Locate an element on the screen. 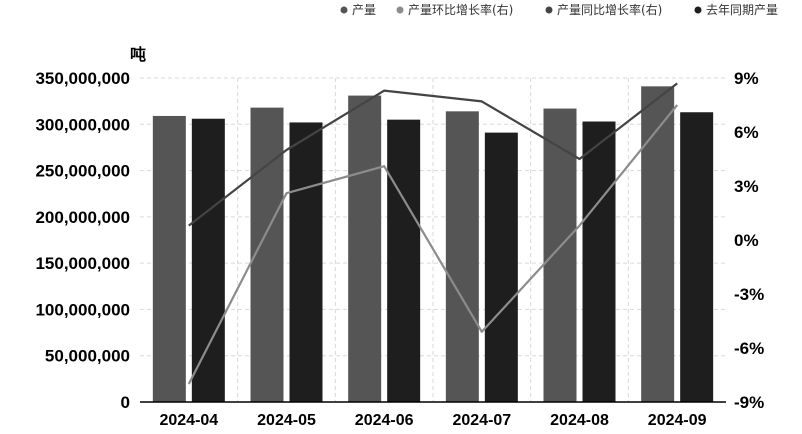  x-tick-label: 2024-04 is located at coordinates (188, 420).